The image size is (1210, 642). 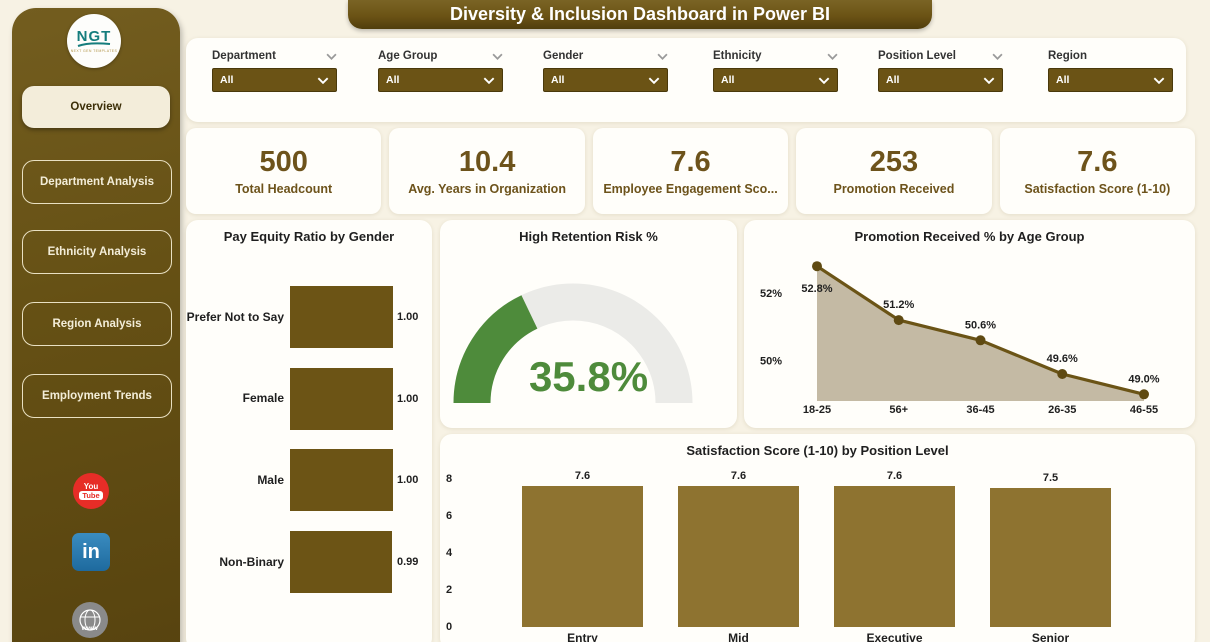 What do you see at coordinates (1067, 56) in the screenshot?
I see `slicer-label: Region` at bounding box center [1067, 56].